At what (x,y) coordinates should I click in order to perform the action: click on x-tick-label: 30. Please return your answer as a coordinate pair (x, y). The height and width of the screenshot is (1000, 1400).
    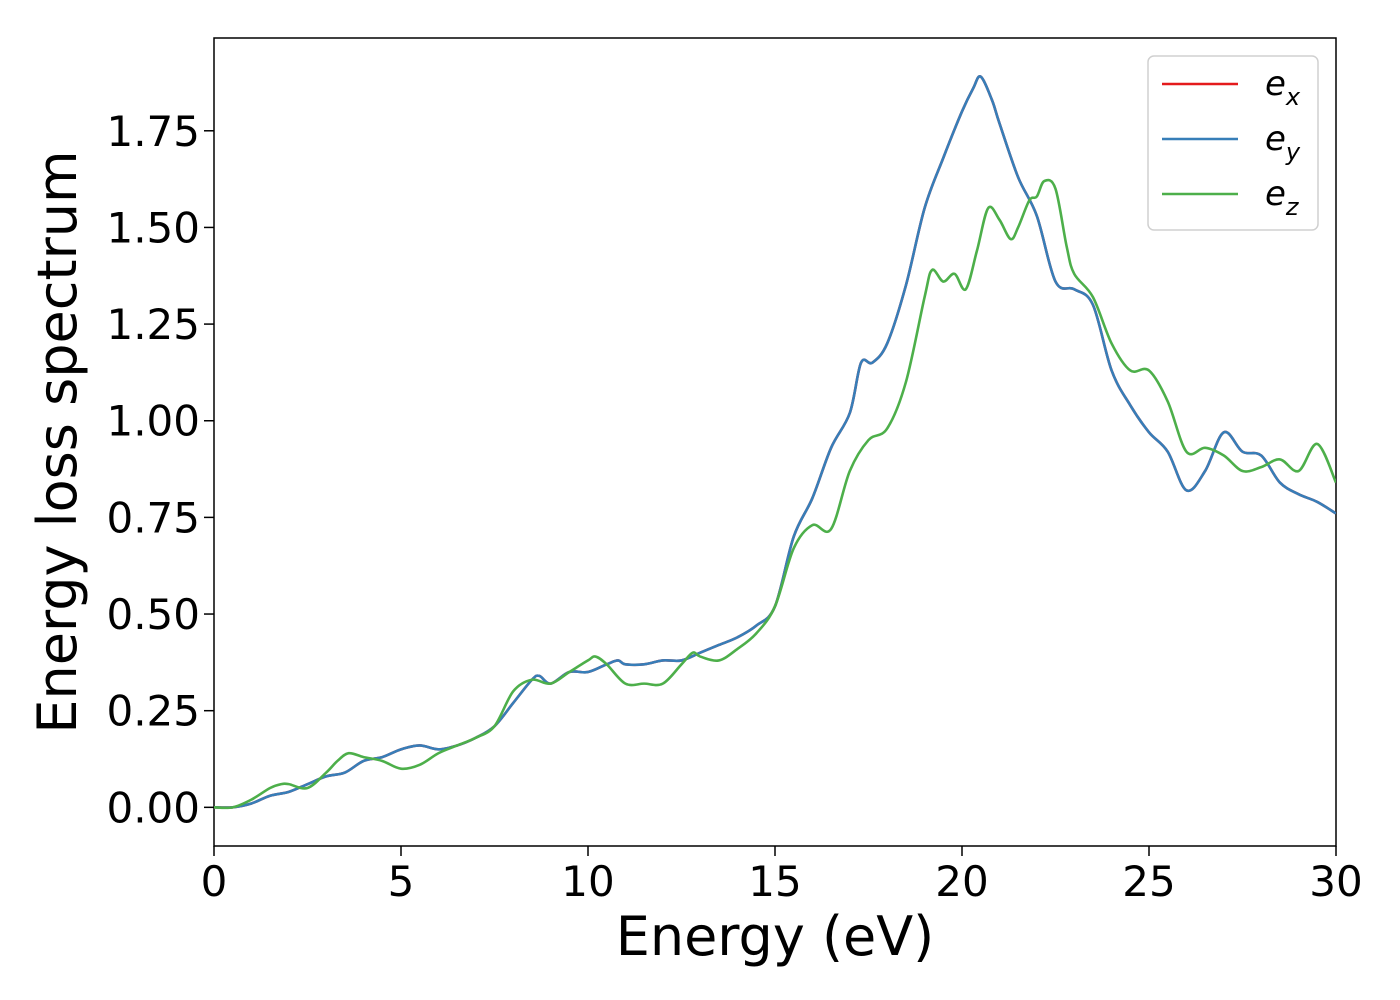
    Looking at the image, I should click on (1335, 881).